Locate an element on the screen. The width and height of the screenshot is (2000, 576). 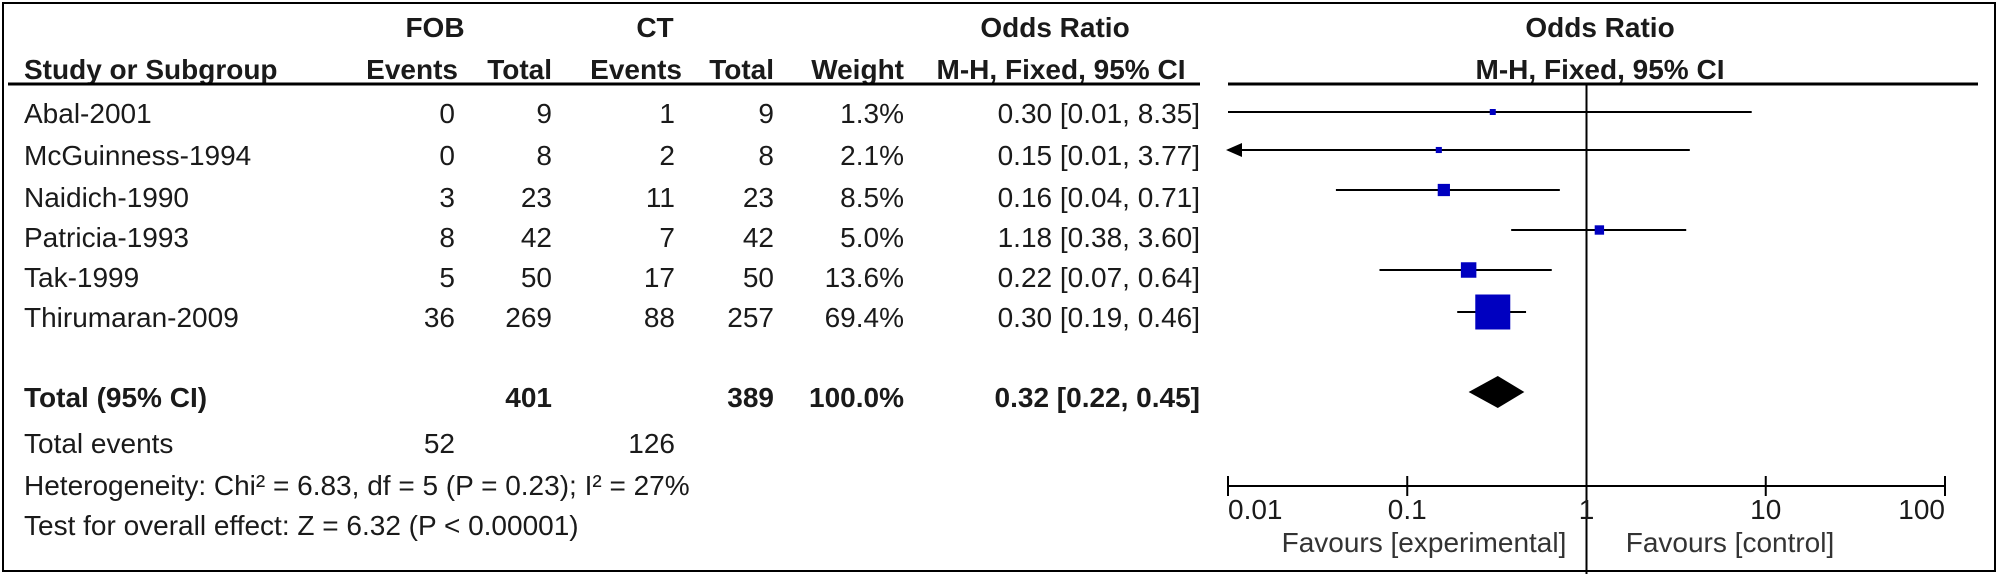
total2-cell: 42 is located at coordinates (758, 237).